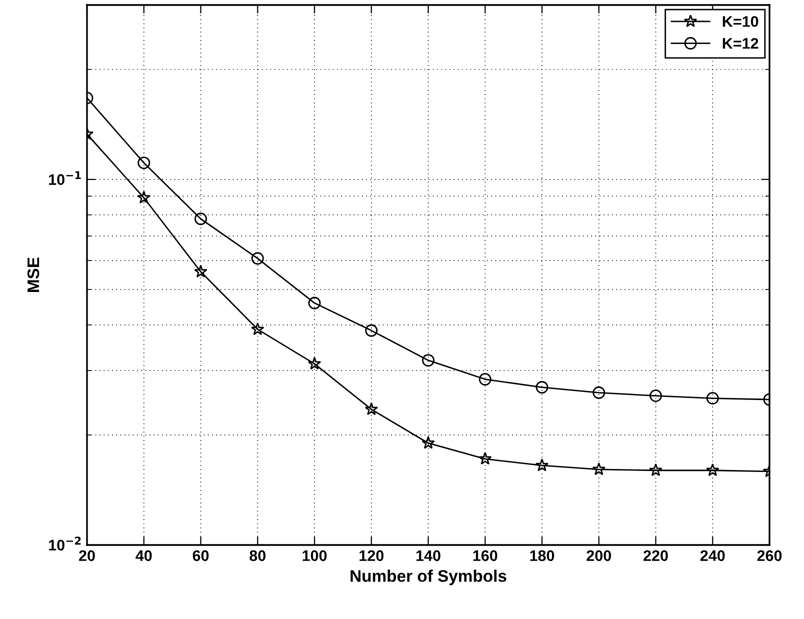 The height and width of the screenshot is (619, 804). What do you see at coordinates (372, 556) in the screenshot?
I see `x-tick-label: 120` at bounding box center [372, 556].